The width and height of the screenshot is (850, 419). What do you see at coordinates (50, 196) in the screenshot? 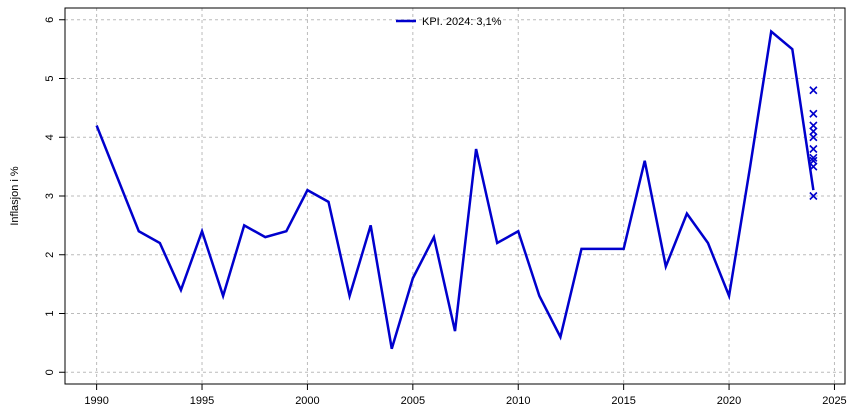
I see `y-tick-label: 3` at bounding box center [50, 196].